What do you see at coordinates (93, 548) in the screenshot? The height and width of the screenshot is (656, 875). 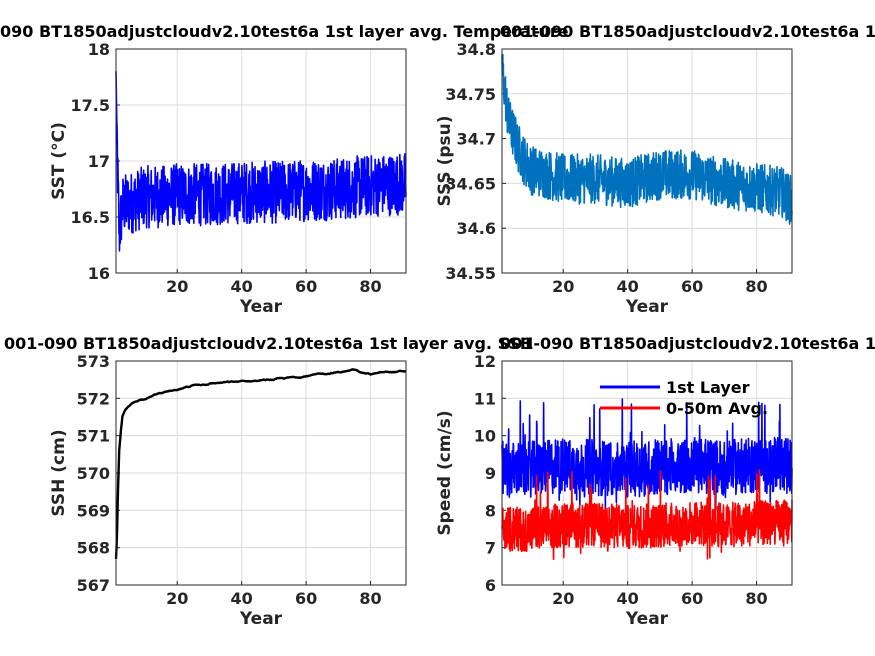 I see `tick-label-y: 568` at bounding box center [93, 548].